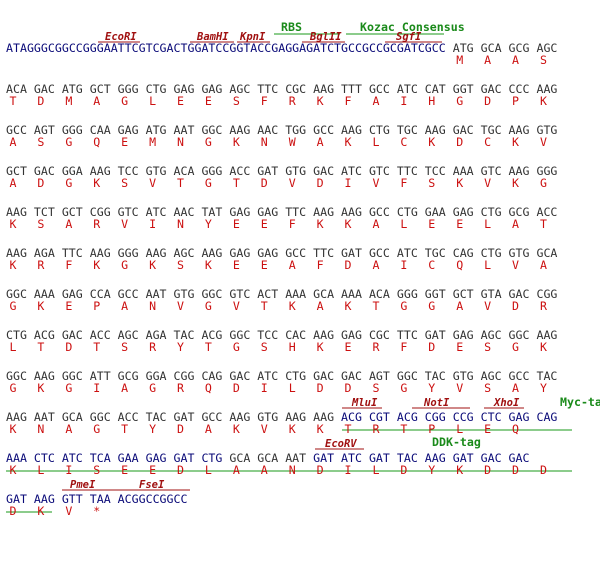  Describe the element at coordinates (364, 403) in the screenshot. I see `mlui-label: MluI` at that location.